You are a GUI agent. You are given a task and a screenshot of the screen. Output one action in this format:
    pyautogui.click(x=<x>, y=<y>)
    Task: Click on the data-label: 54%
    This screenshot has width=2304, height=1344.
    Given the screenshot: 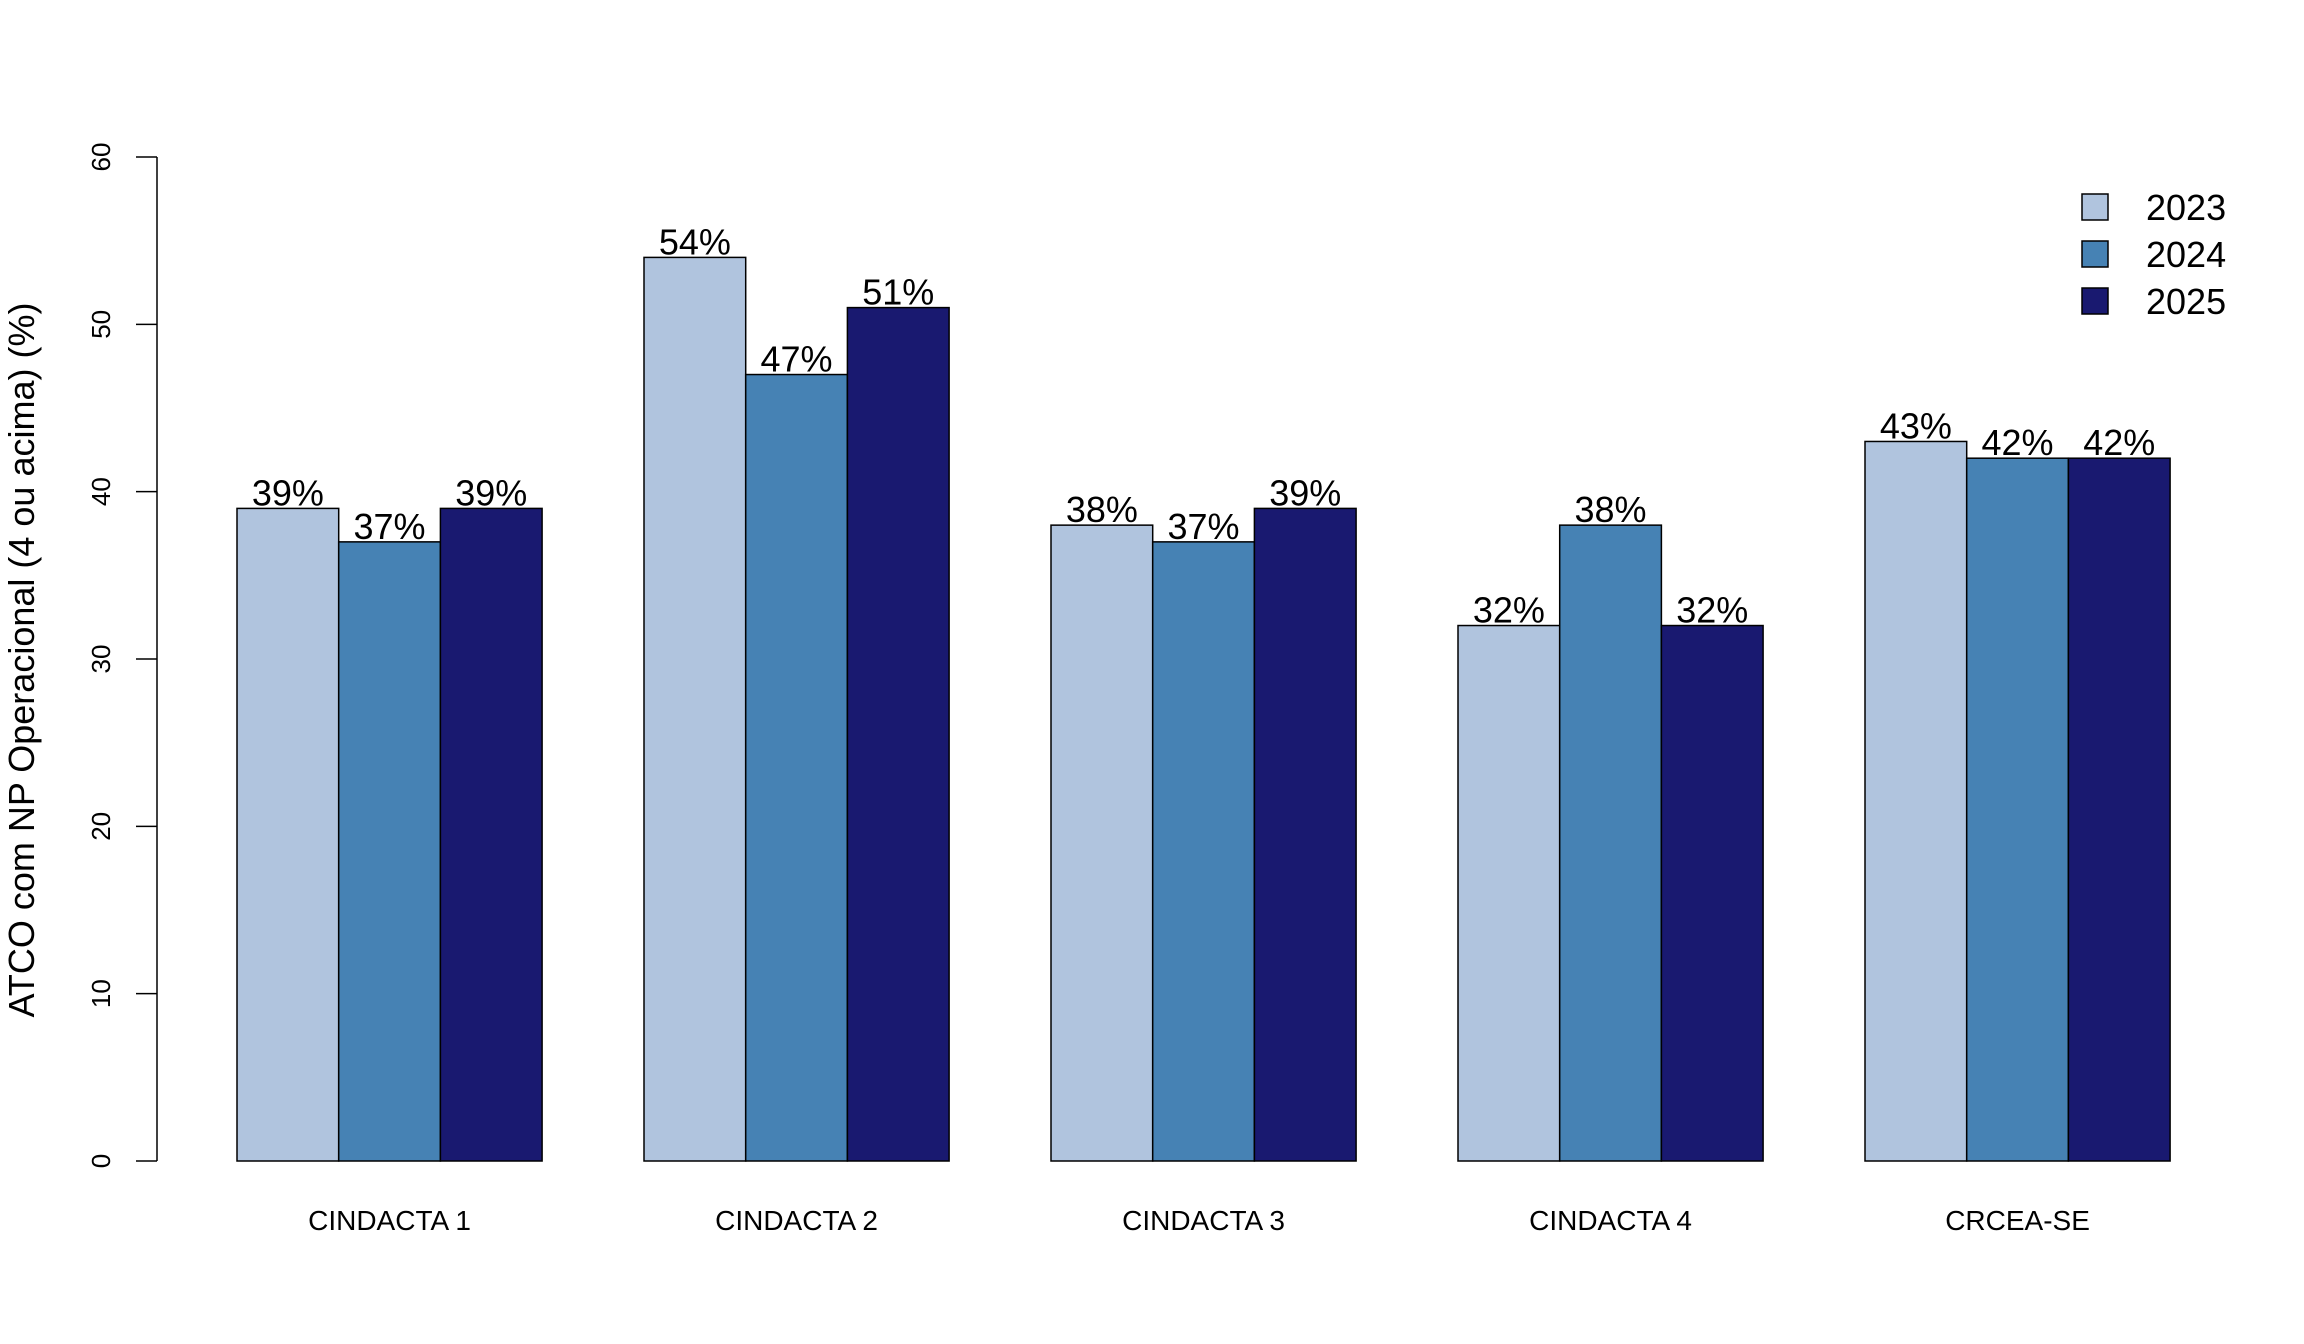 What is the action you would take?
    pyautogui.click(x=695, y=241)
    